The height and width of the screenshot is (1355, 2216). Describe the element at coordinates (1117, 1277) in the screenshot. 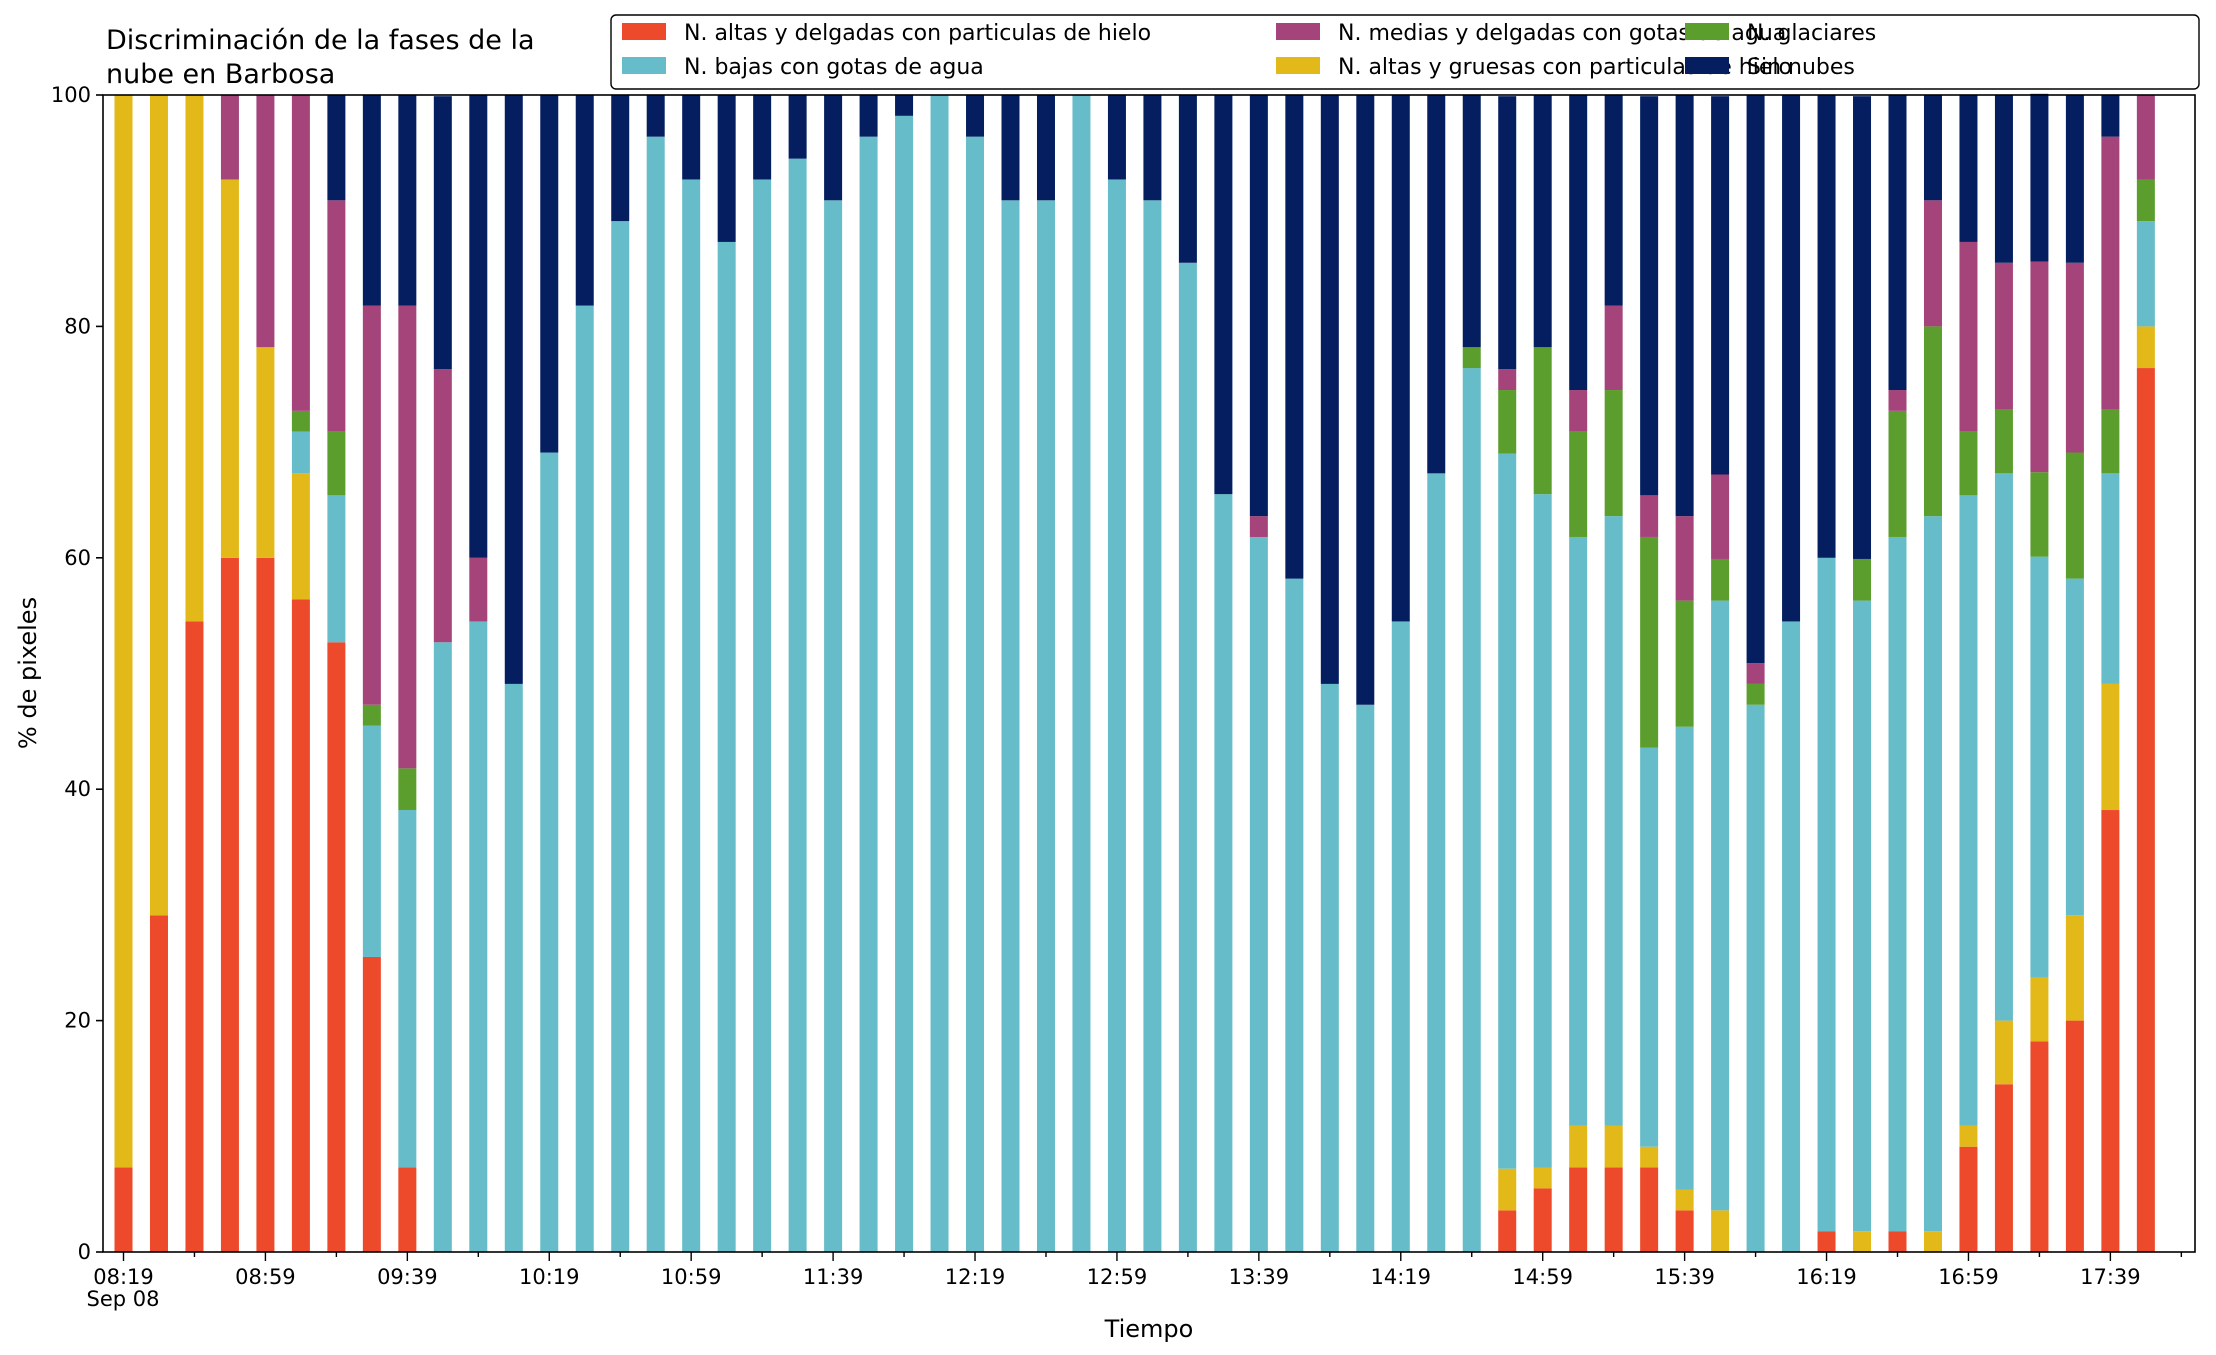

I see `x-tick-label: 12:59` at that location.